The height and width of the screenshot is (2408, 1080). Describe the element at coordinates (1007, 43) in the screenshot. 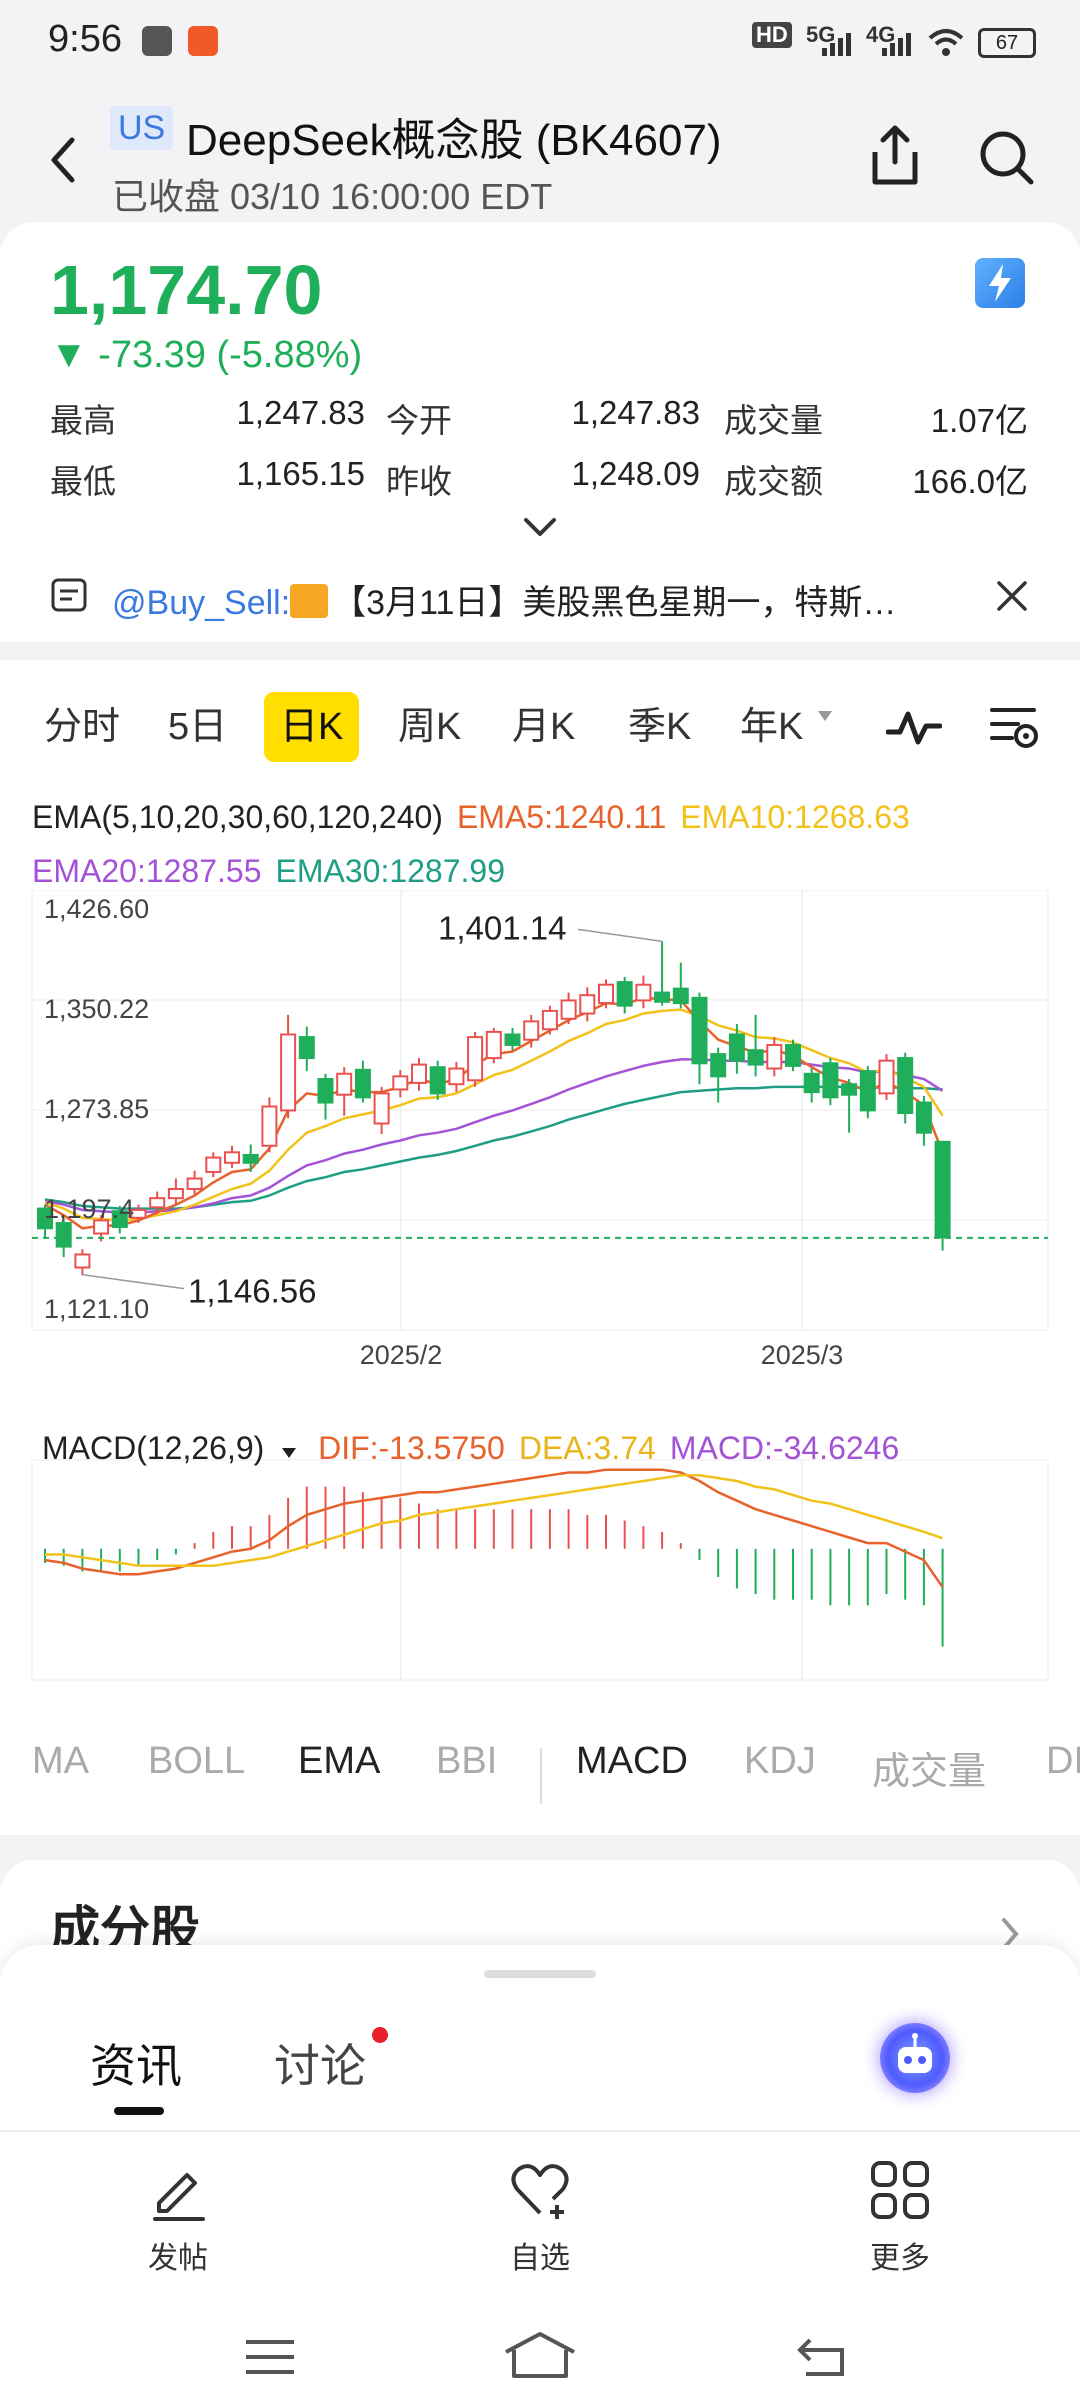

I see `battery-icon: 67` at that location.